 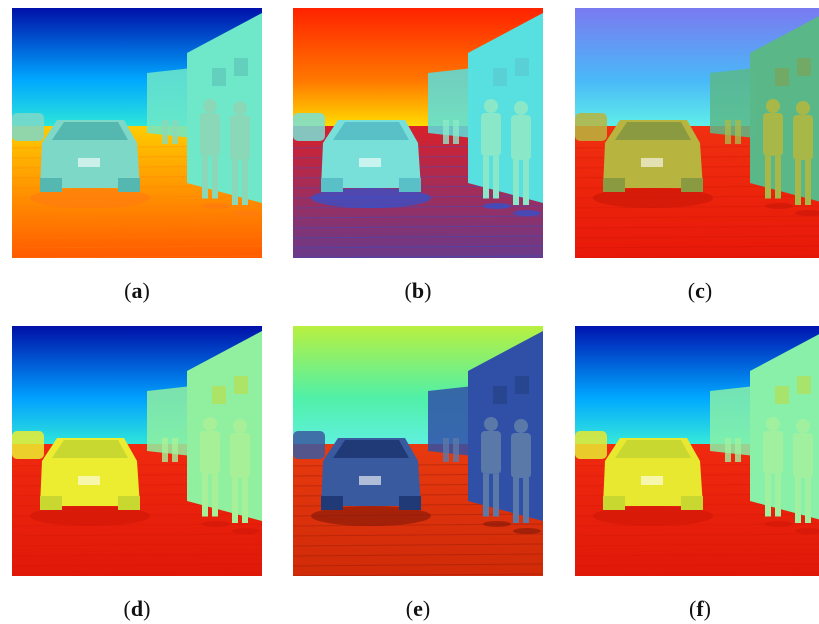 I want to click on panel-label: c, so click(x=700, y=290).